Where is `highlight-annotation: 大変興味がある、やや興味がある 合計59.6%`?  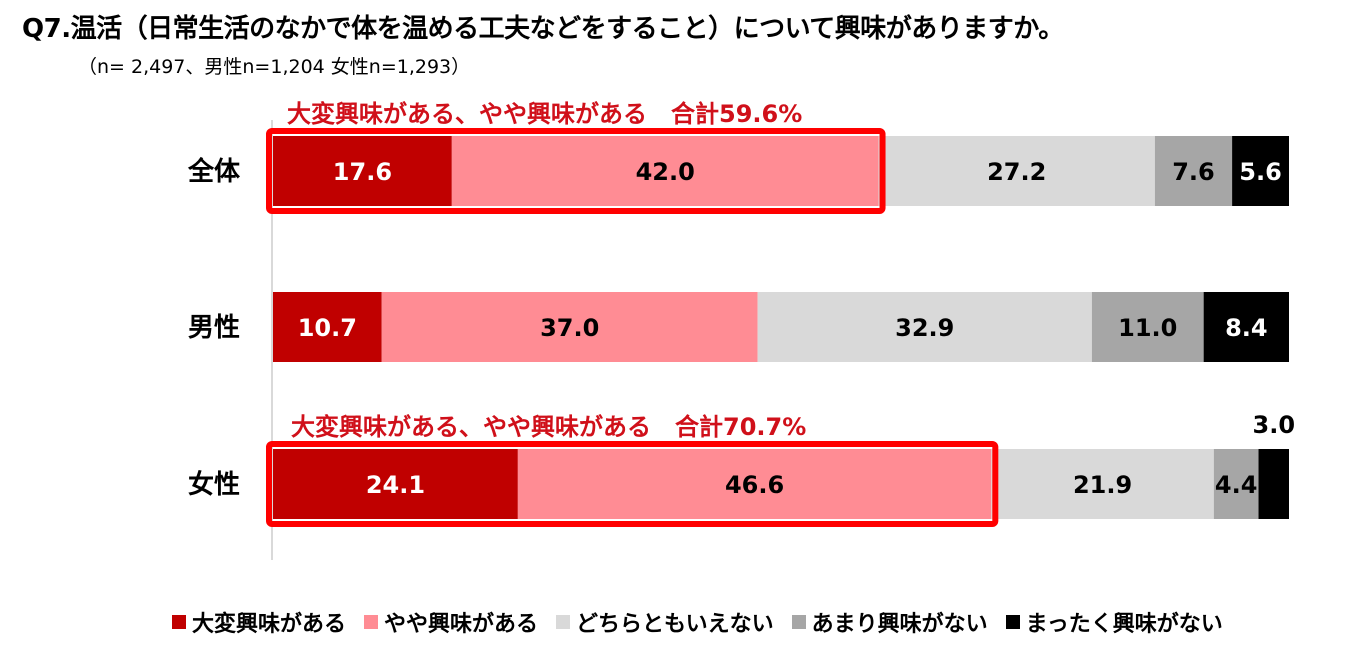 highlight-annotation: 大変興味がある、やや興味がある 合計59.6% is located at coordinates (544, 114).